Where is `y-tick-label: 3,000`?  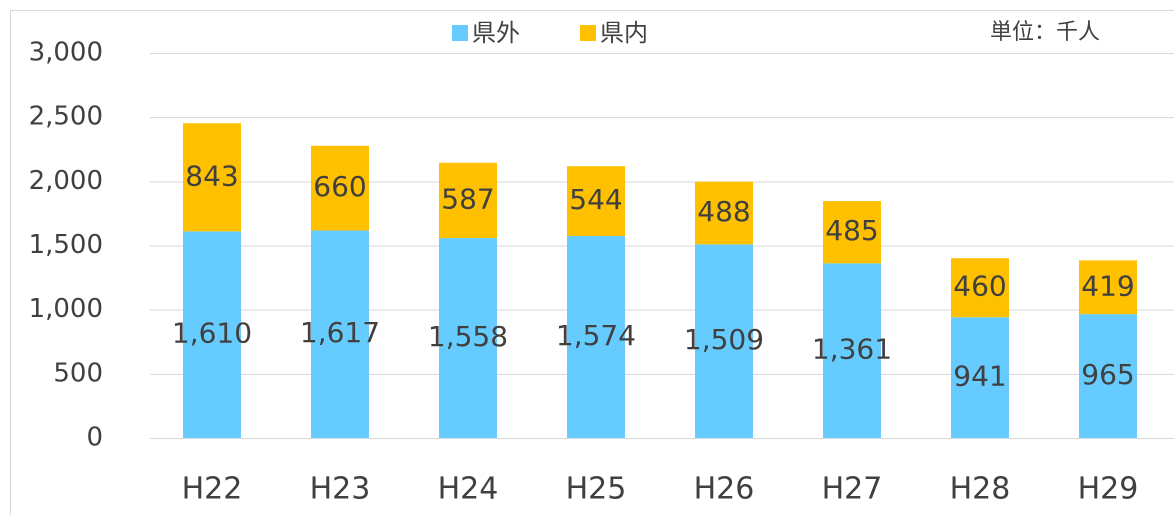
y-tick-label: 3,000 is located at coordinates (66, 53).